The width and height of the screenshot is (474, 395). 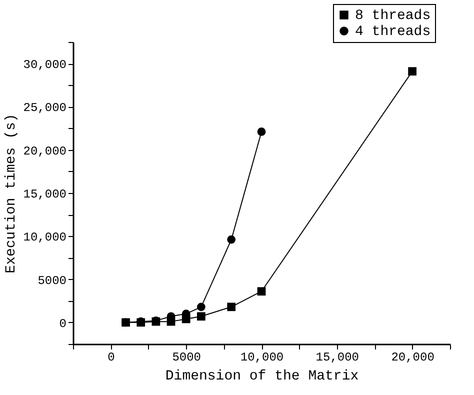 What do you see at coordinates (412, 357) in the screenshot?
I see `x-tick-label: 20,000` at bounding box center [412, 357].